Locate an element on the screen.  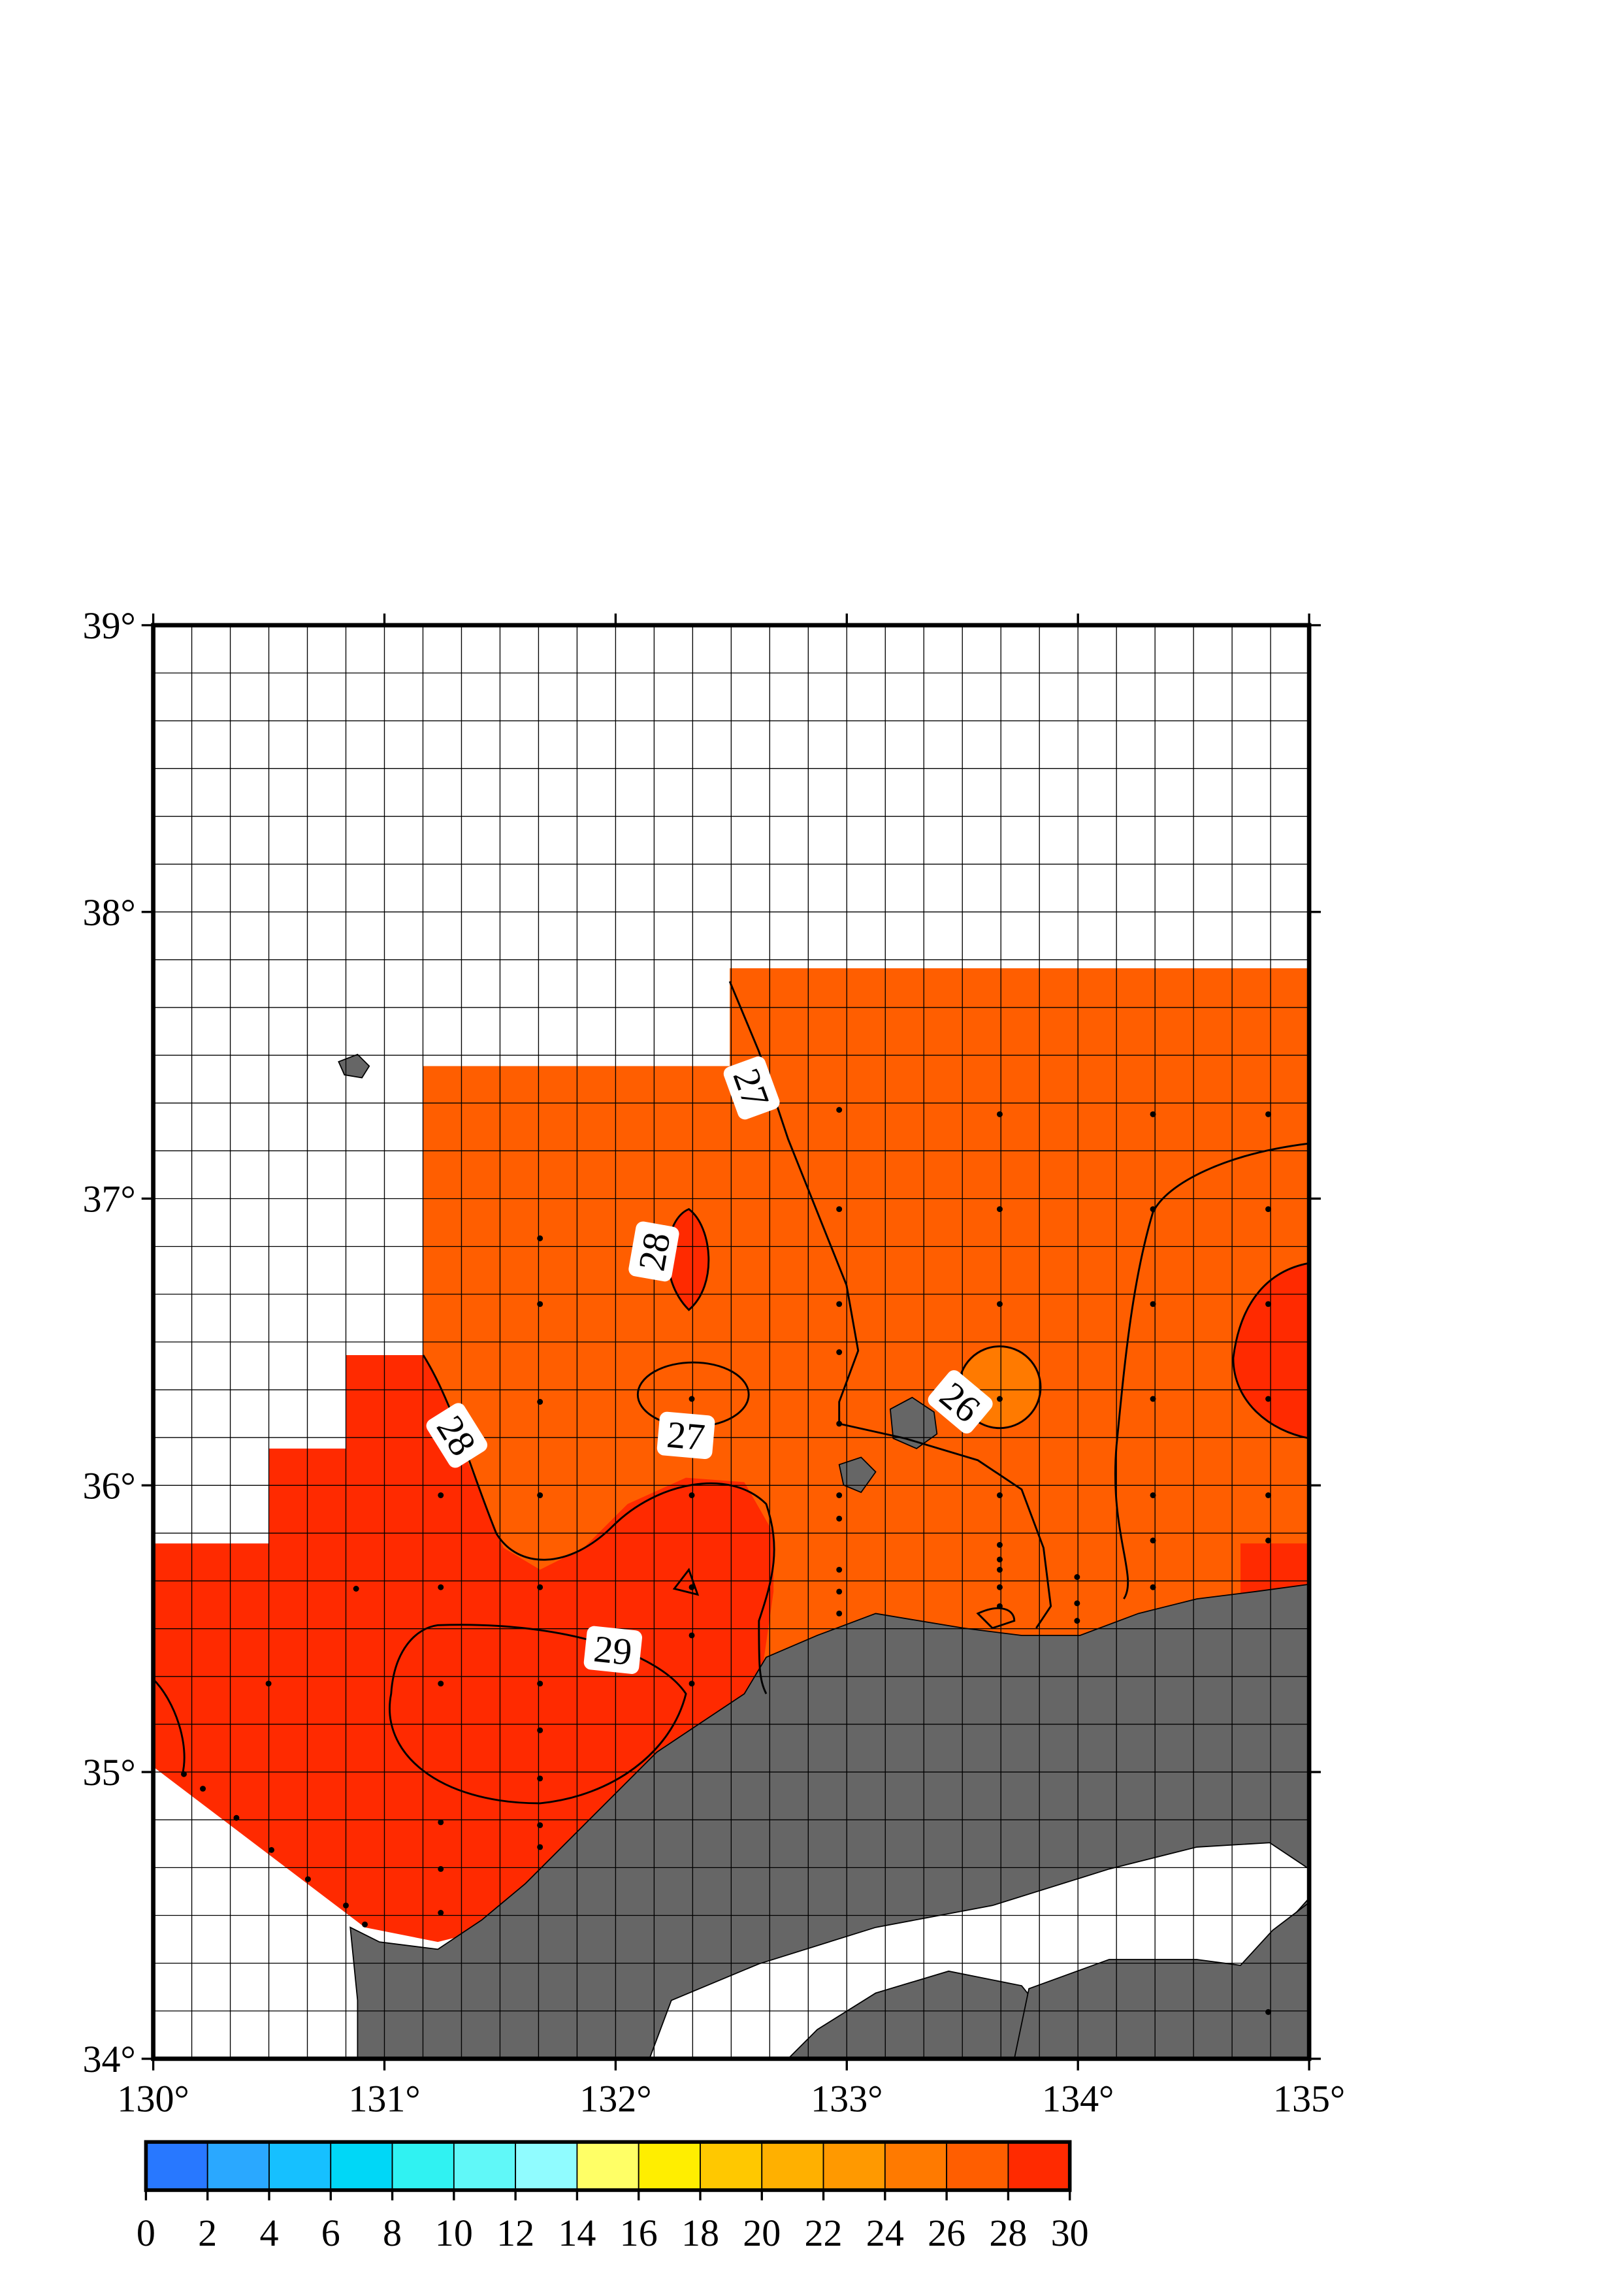
colorbar-tick-label: 10 is located at coordinates (454, 2233).